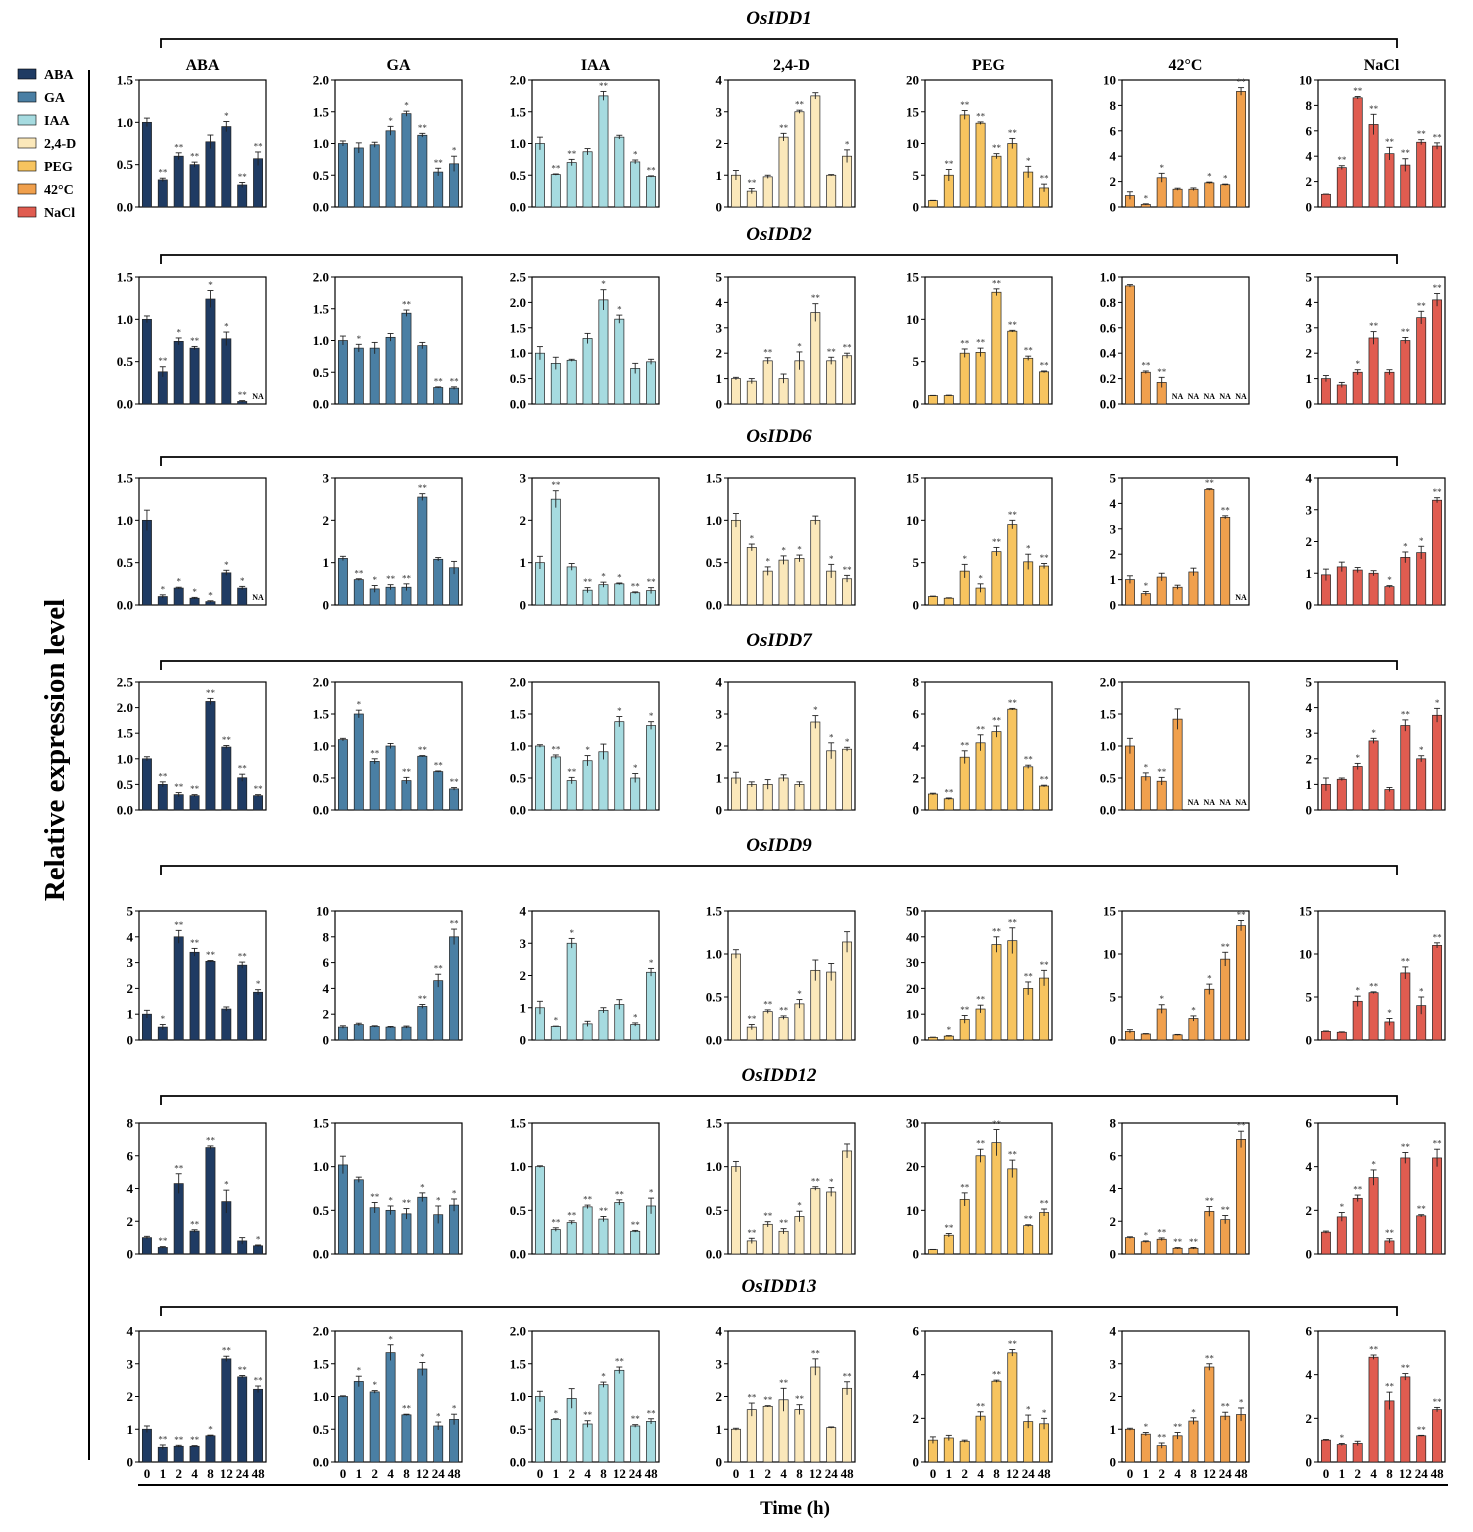 Image resolution: width=1473 pixels, height=1532 pixels. I want to click on x-tick-label: 4, so click(980, 1473).